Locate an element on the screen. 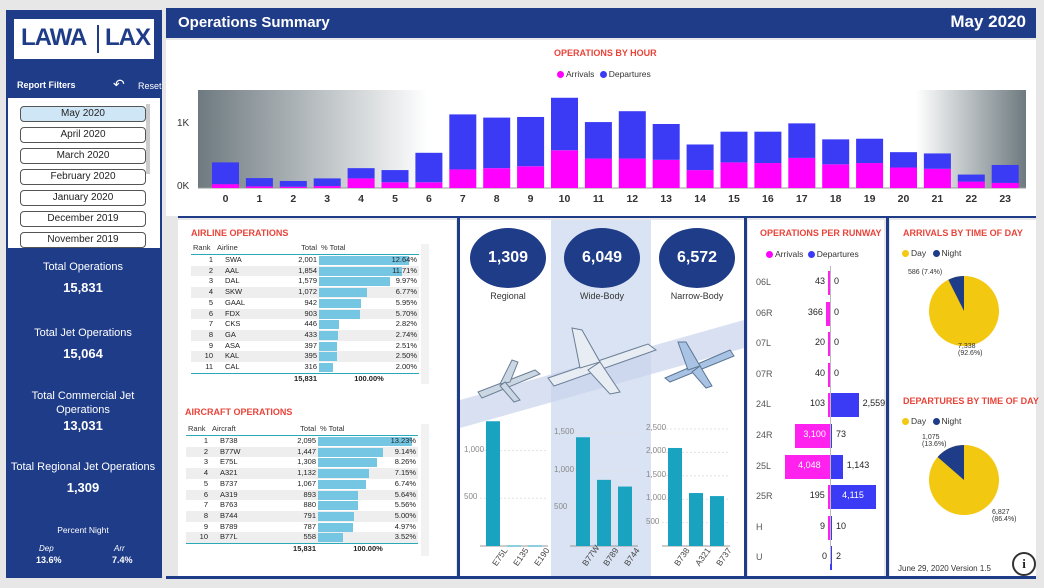 The height and width of the screenshot is (588, 1044). table-row: 11 CAL 316 2.00% is located at coordinates (305, 367).